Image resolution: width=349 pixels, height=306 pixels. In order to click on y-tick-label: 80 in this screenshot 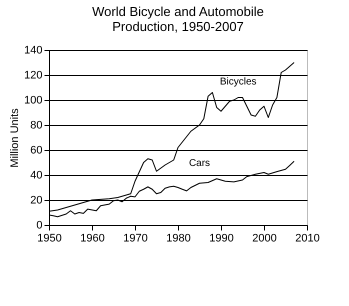, I will do `click(36, 126)`.